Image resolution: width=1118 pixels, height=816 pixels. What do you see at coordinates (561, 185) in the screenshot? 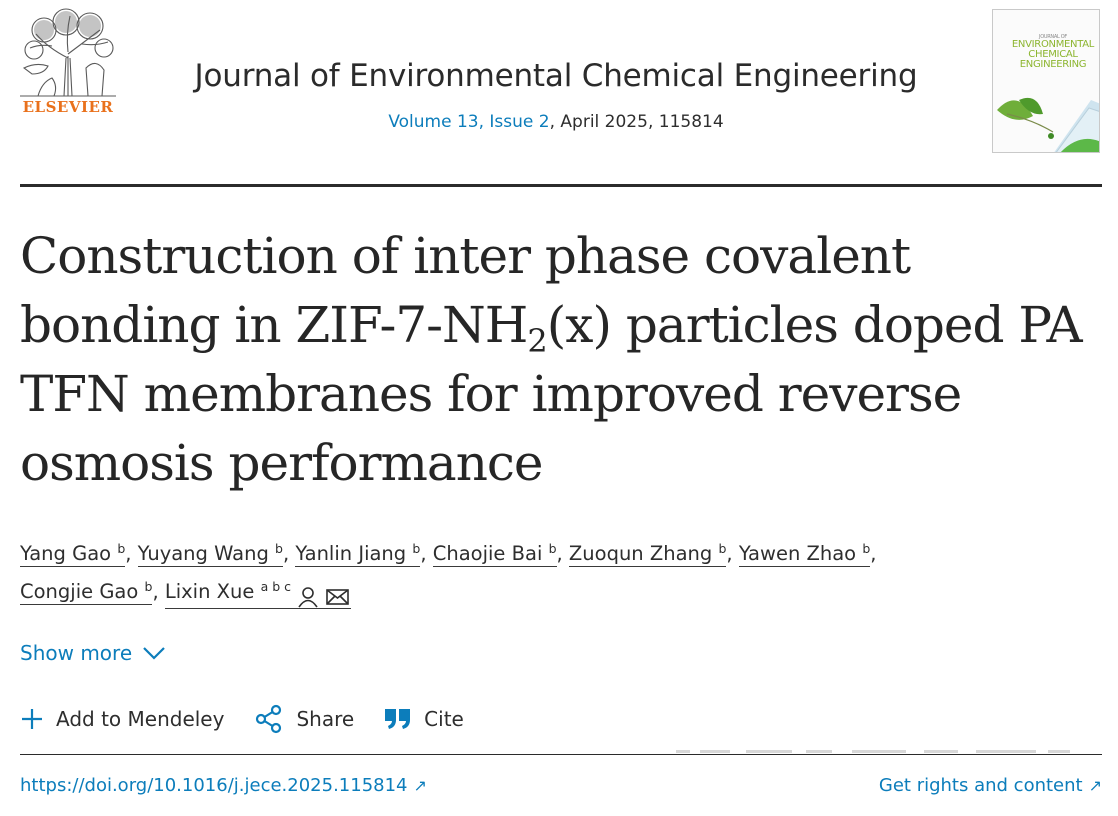
I see `header-divider` at bounding box center [561, 185].